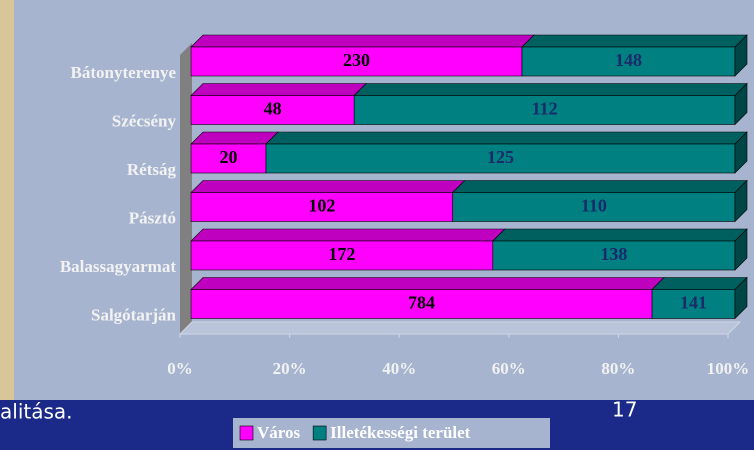 The width and height of the screenshot is (754, 450). I want to click on value-label: 148, so click(628, 60).